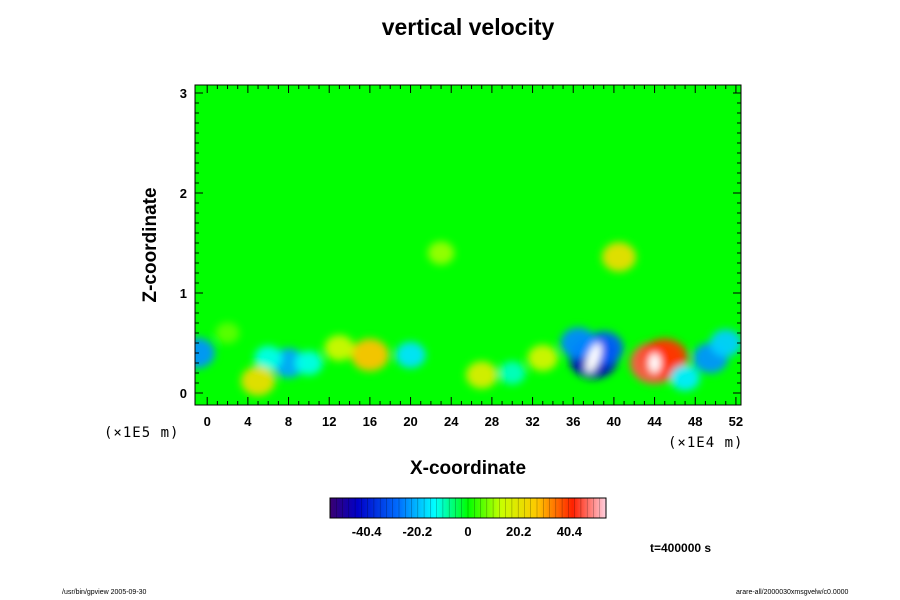 Image resolution: width=900 pixels, height=600 pixels. Describe the element at coordinates (370, 421) in the screenshot. I see `x-tick-label: 16` at that location.